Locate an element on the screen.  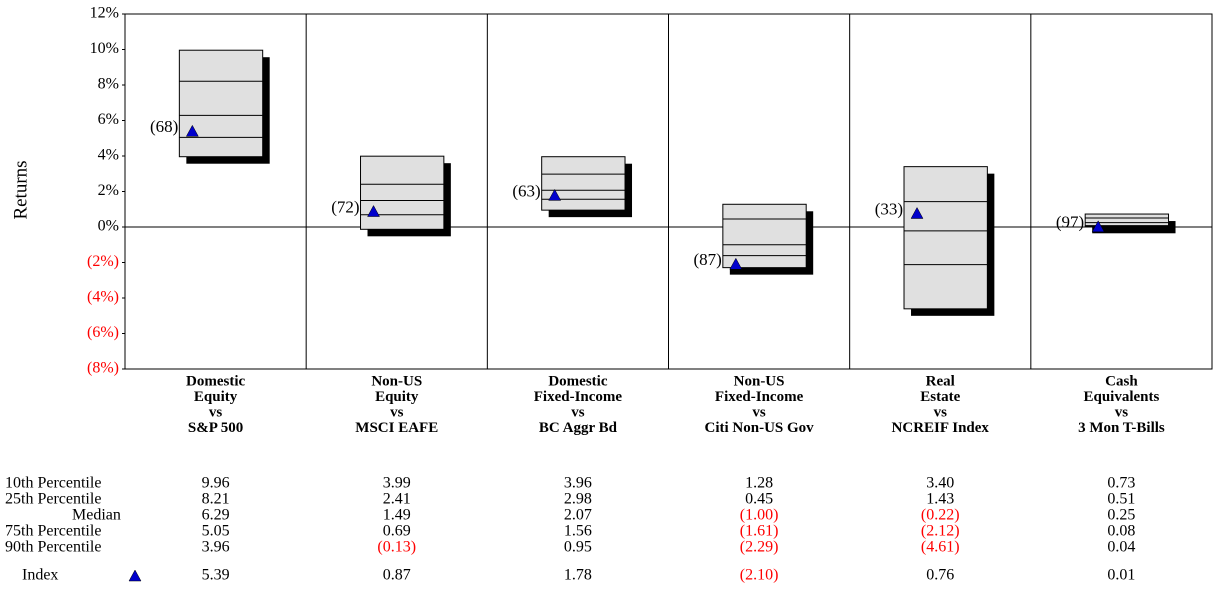
table-value: (0.22) is located at coordinates (940, 515).